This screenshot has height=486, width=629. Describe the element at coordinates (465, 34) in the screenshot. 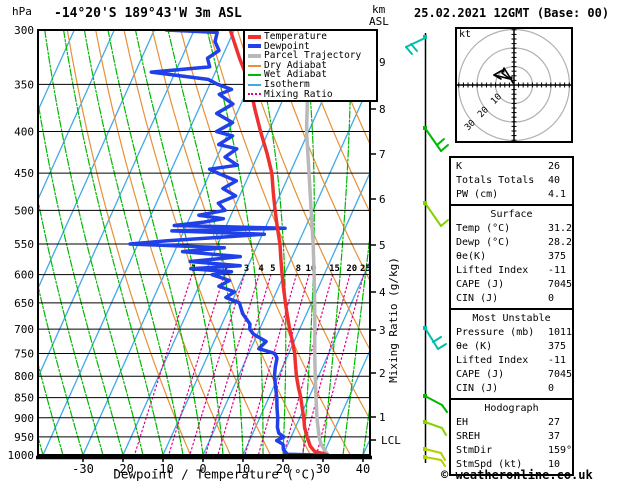

I see `hodograph-unit-label: kt` at that location.